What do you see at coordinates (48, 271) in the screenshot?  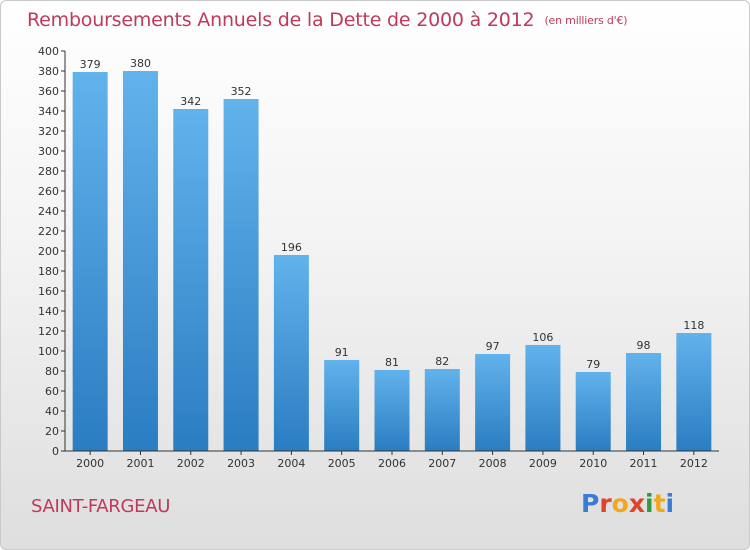 I see `y-tick-label: 180` at bounding box center [48, 271].